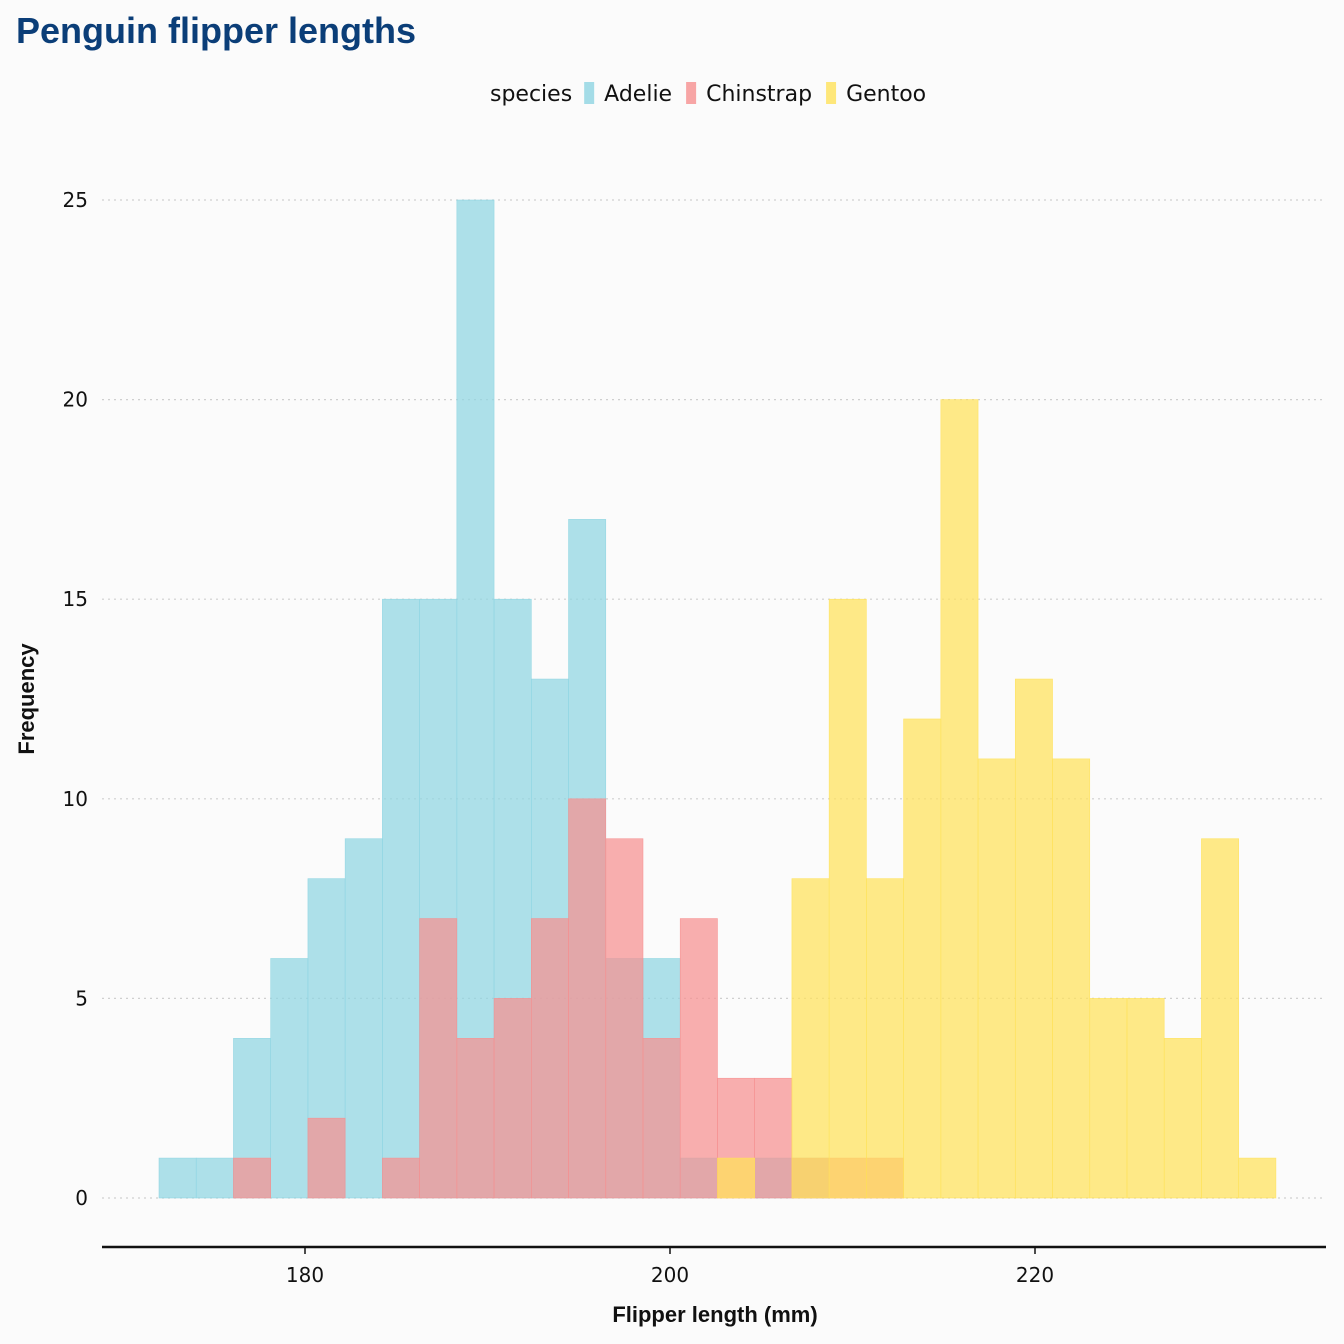  Describe the element at coordinates (831, 93) in the screenshot. I see `legend-swatch-gentoo` at that location.